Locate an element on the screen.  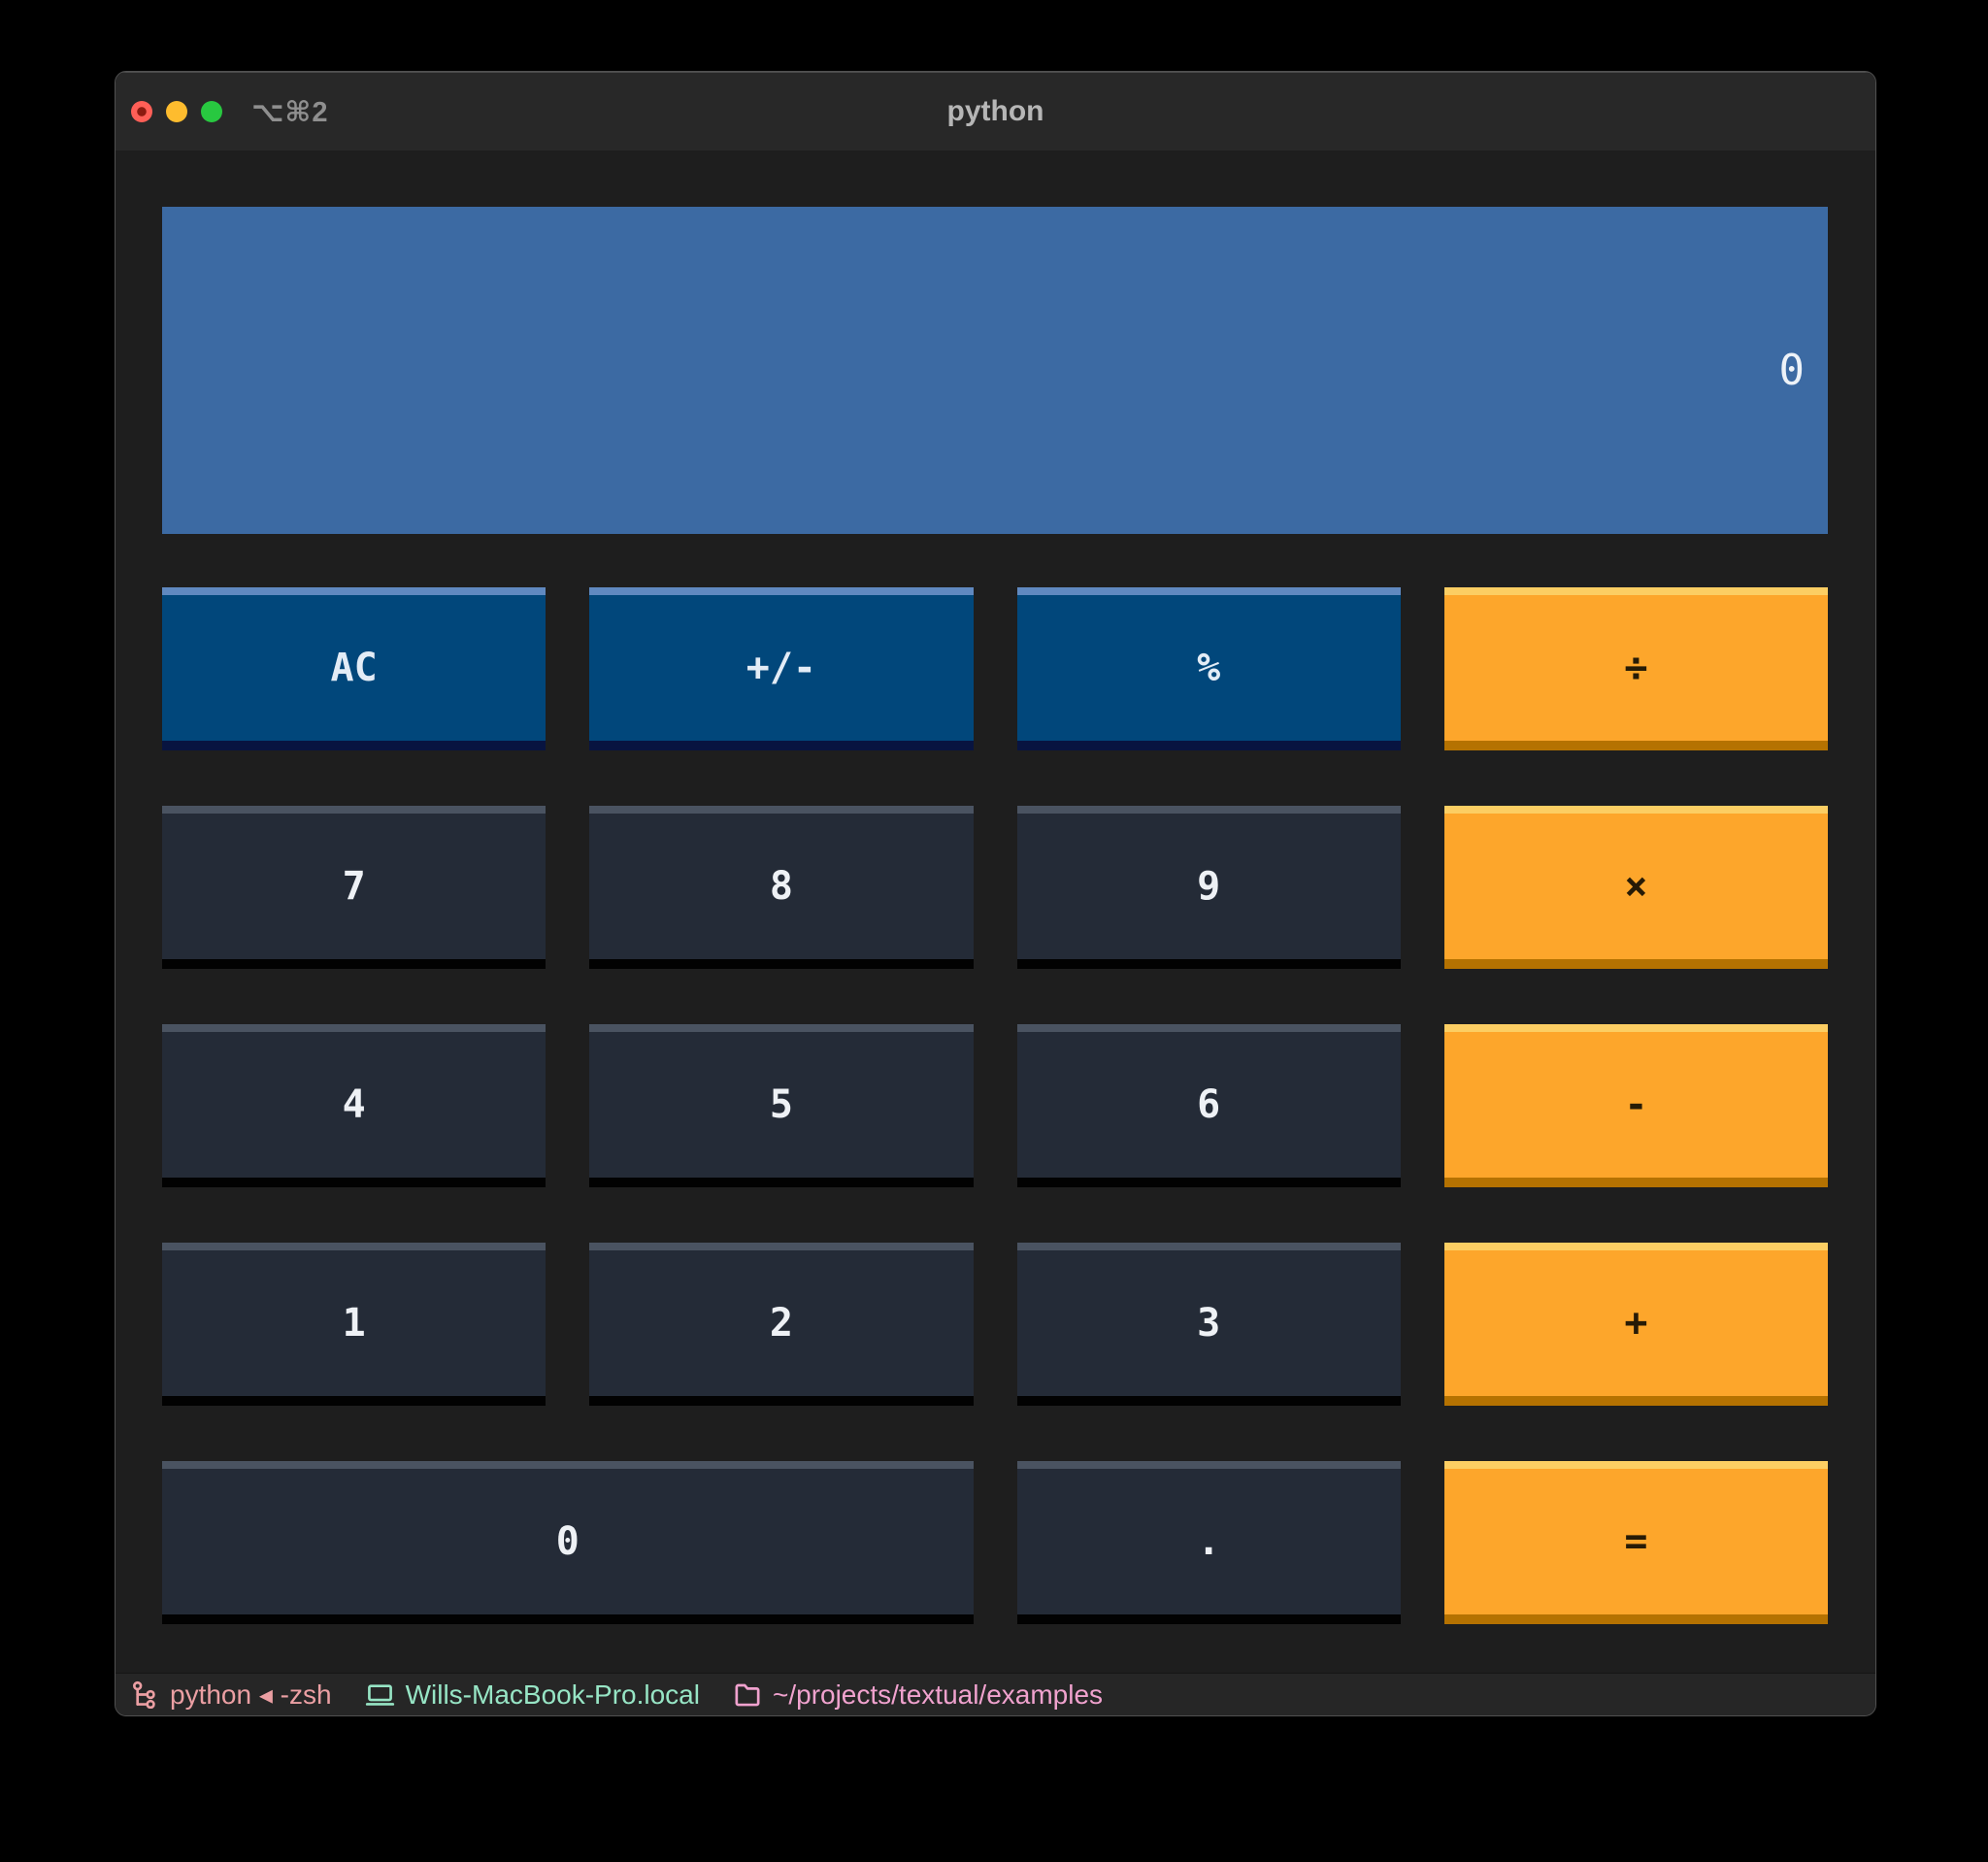
titlebar: ⌥⌘2 python is located at coordinates (995, 111).